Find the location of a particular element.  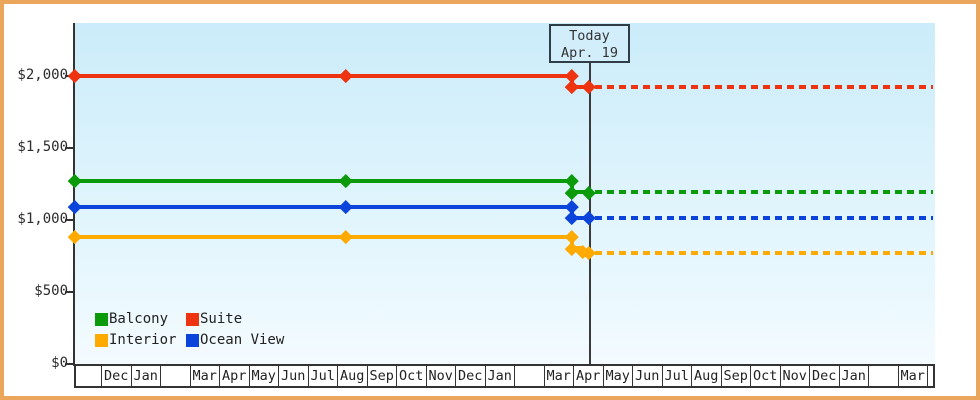

today-callout-label: Today is located at coordinates (589, 36).